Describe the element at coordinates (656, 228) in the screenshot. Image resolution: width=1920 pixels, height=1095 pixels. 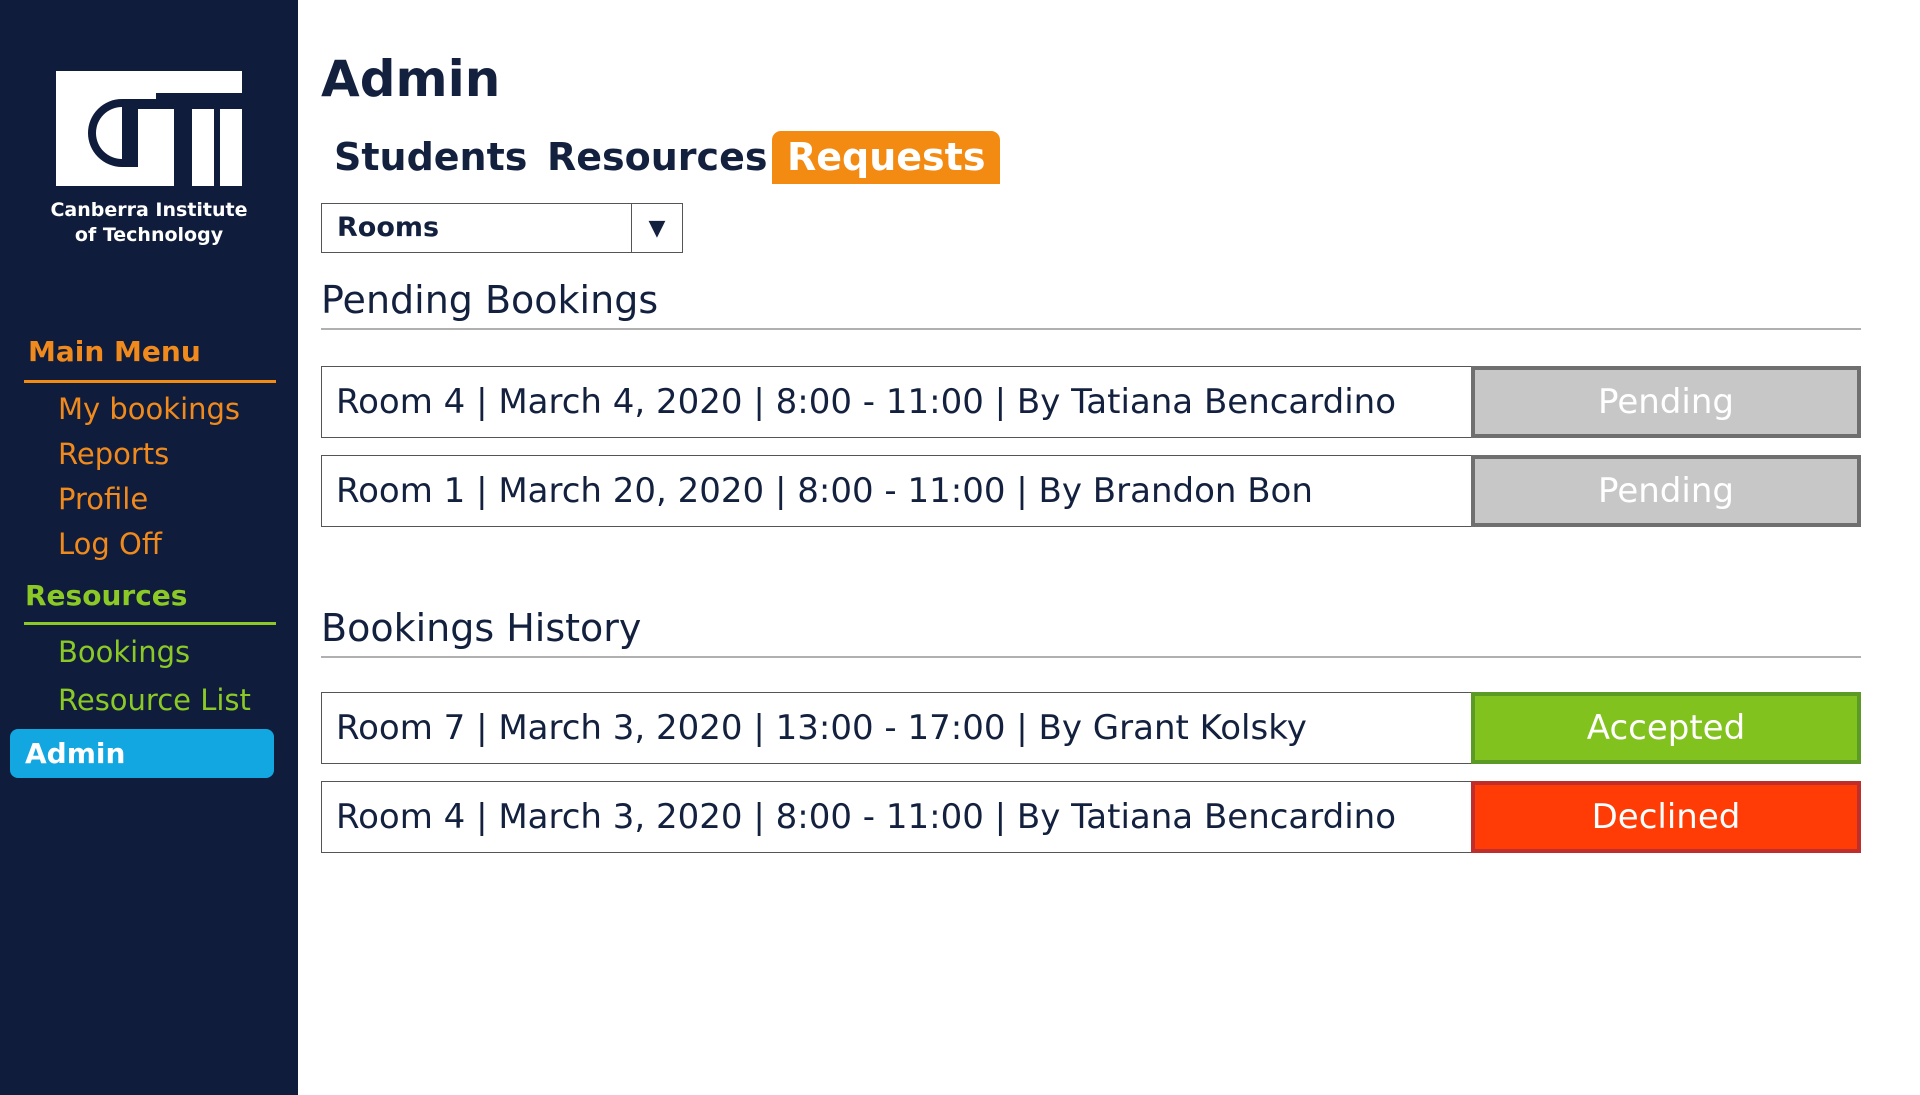
I see `dropdown-arrow-icon: ▼` at that location.